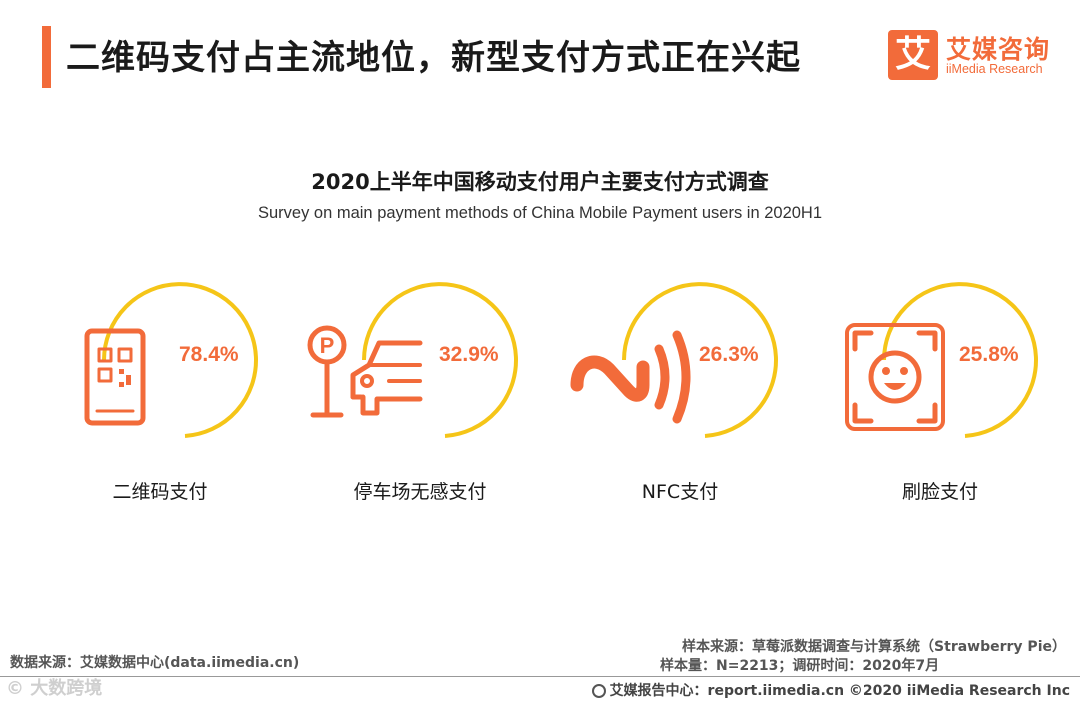 The width and height of the screenshot is (1080, 702). I want to click on iimedia-logo: 艾 艾媒咨询 iiMedia Research, so click(978, 55).